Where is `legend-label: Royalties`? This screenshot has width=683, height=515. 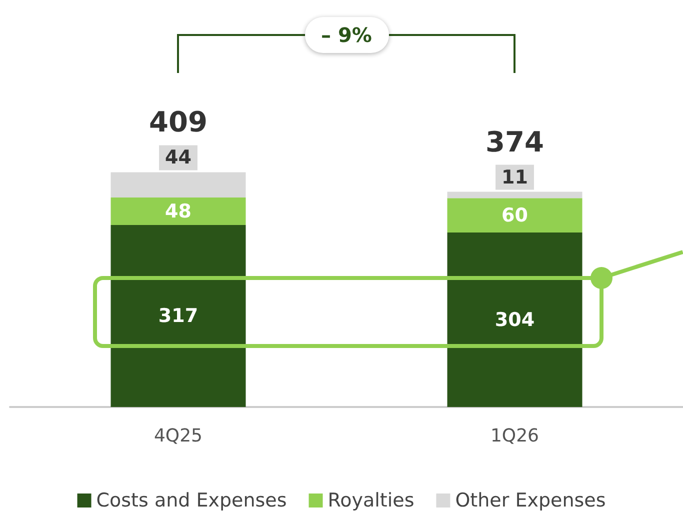
legend-label: Royalties is located at coordinates (371, 501).